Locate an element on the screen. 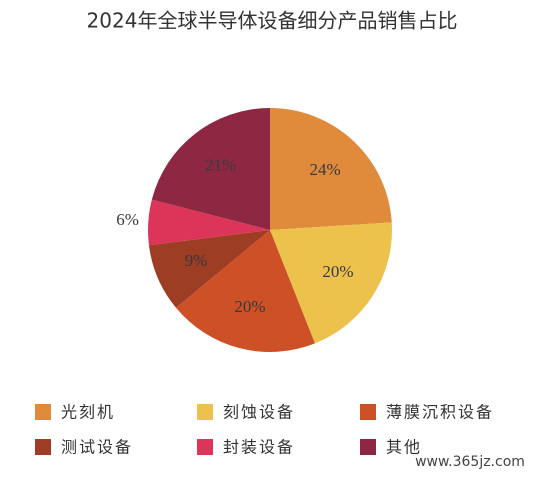  legend-label: 其他 is located at coordinates (404, 447).